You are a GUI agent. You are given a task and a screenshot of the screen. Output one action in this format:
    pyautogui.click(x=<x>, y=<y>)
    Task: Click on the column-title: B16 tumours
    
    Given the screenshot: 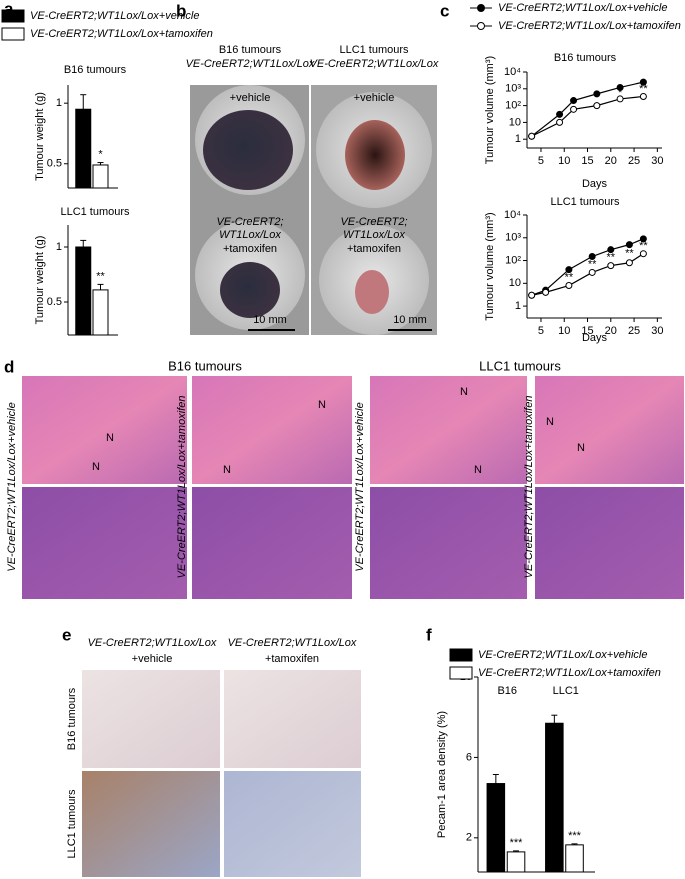 What is the action you would take?
    pyautogui.click(x=250, y=50)
    